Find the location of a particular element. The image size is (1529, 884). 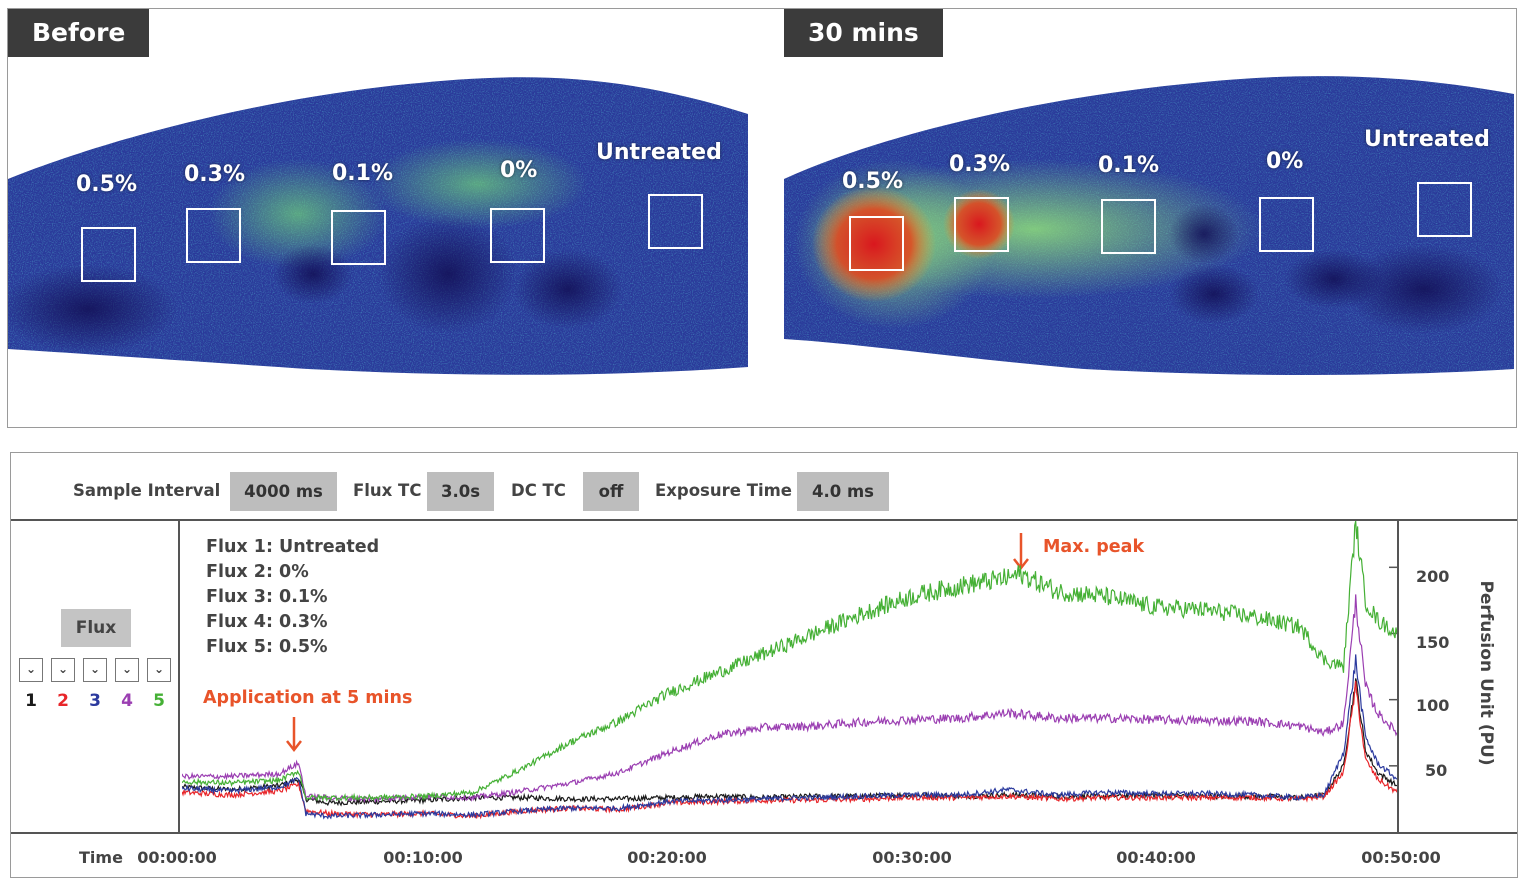

roi-label-before-0-3: 0.3% is located at coordinates (215, 174).